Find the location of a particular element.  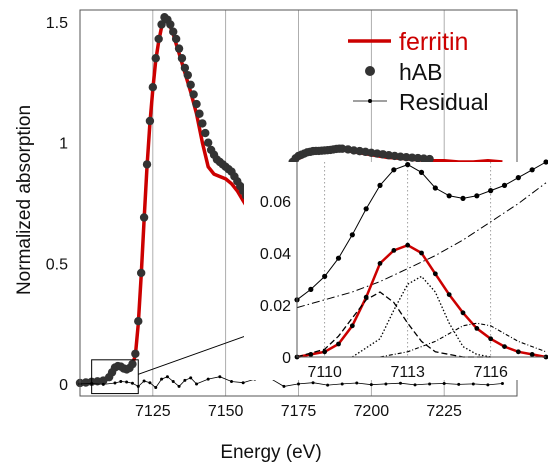

x-tick-label: 7125 is located at coordinates (153, 411).